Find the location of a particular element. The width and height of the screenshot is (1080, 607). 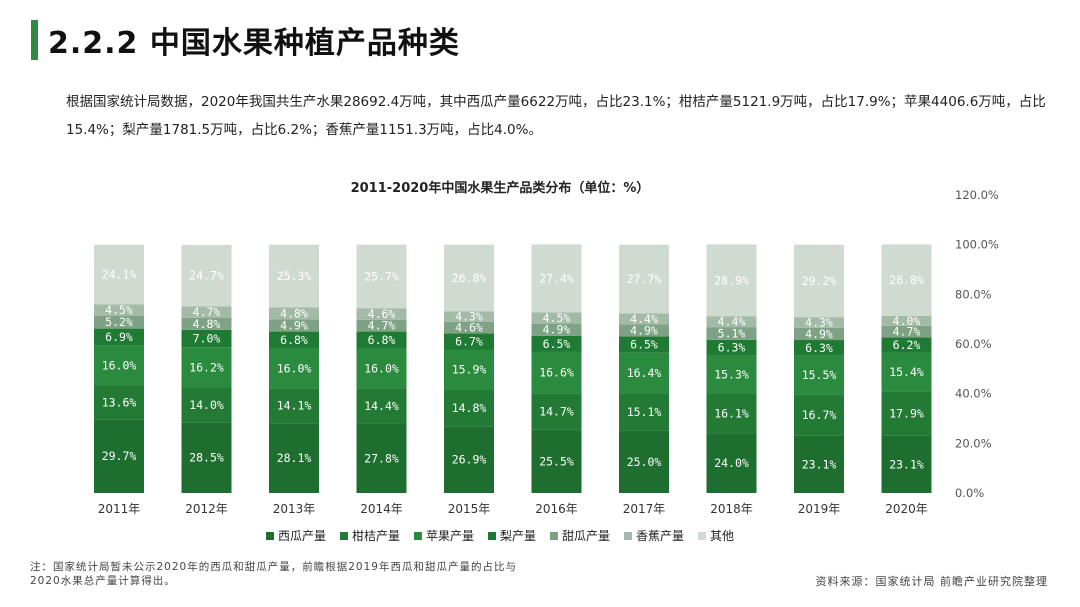

legend-label: 柑桔产量 is located at coordinates (375, 536).